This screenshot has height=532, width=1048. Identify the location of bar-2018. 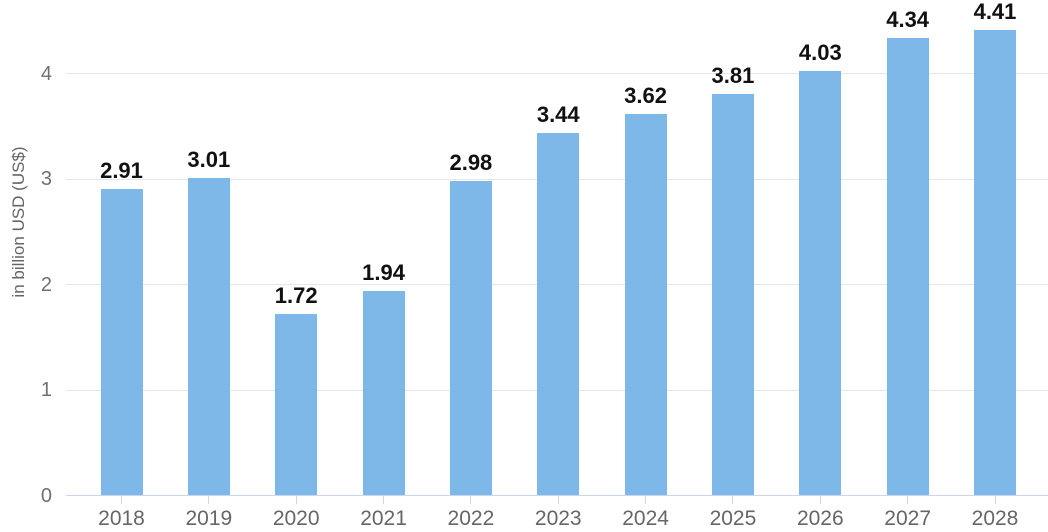
(121, 342).